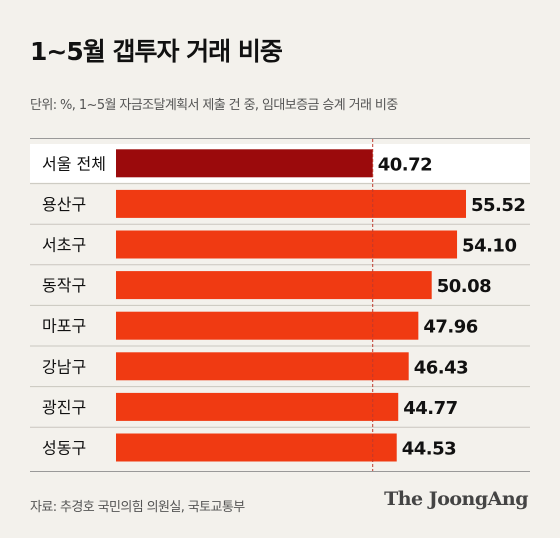 The width and height of the screenshot is (560, 538). I want to click on value-label: 44.77, so click(430, 408).